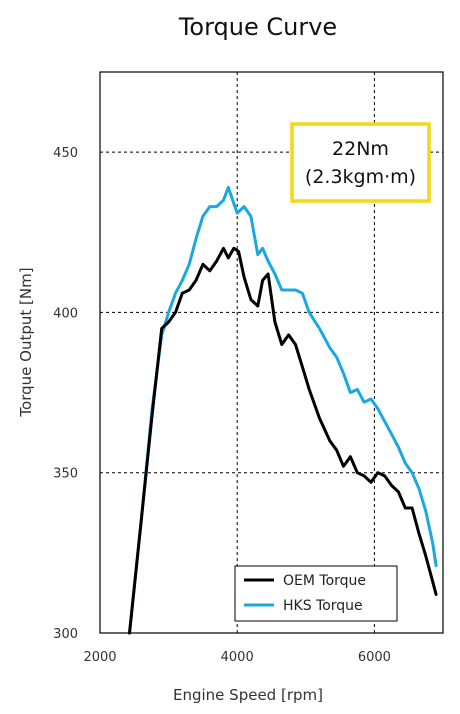  What do you see at coordinates (26, 342) in the screenshot?
I see `y-axis-label: Torque Output [Nm]` at bounding box center [26, 342].